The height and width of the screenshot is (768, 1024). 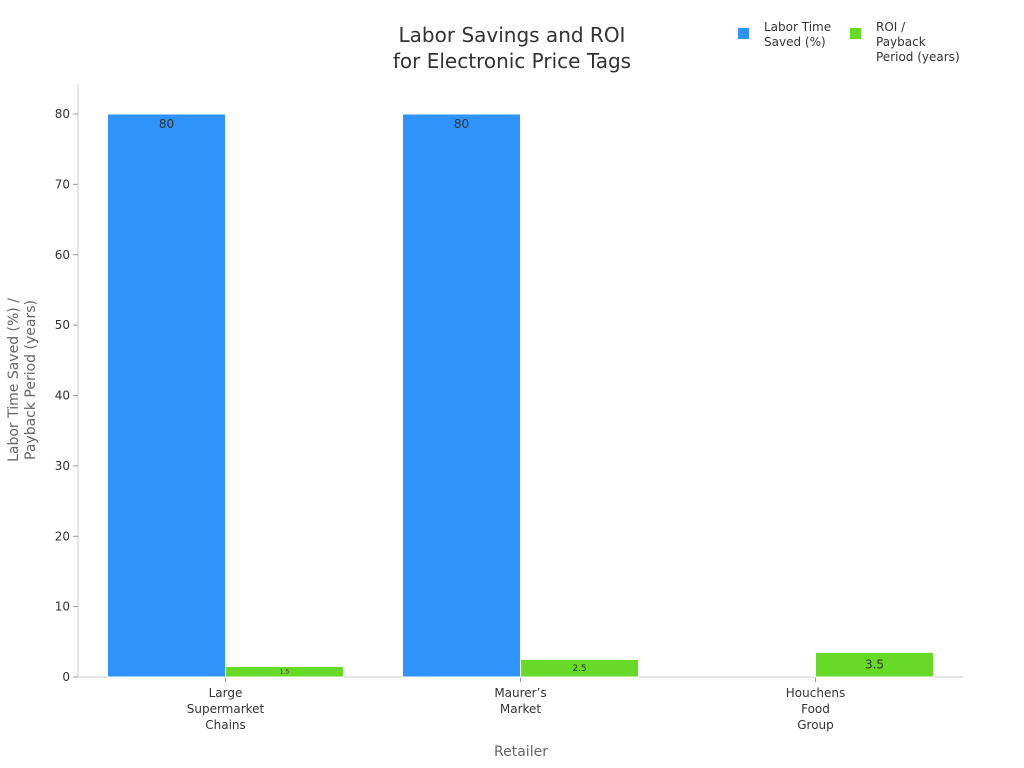 What do you see at coordinates (512, 35) in the screenshot?
I see `chart-title: Labor Savings and ROI` at bounding box center [512, 35].